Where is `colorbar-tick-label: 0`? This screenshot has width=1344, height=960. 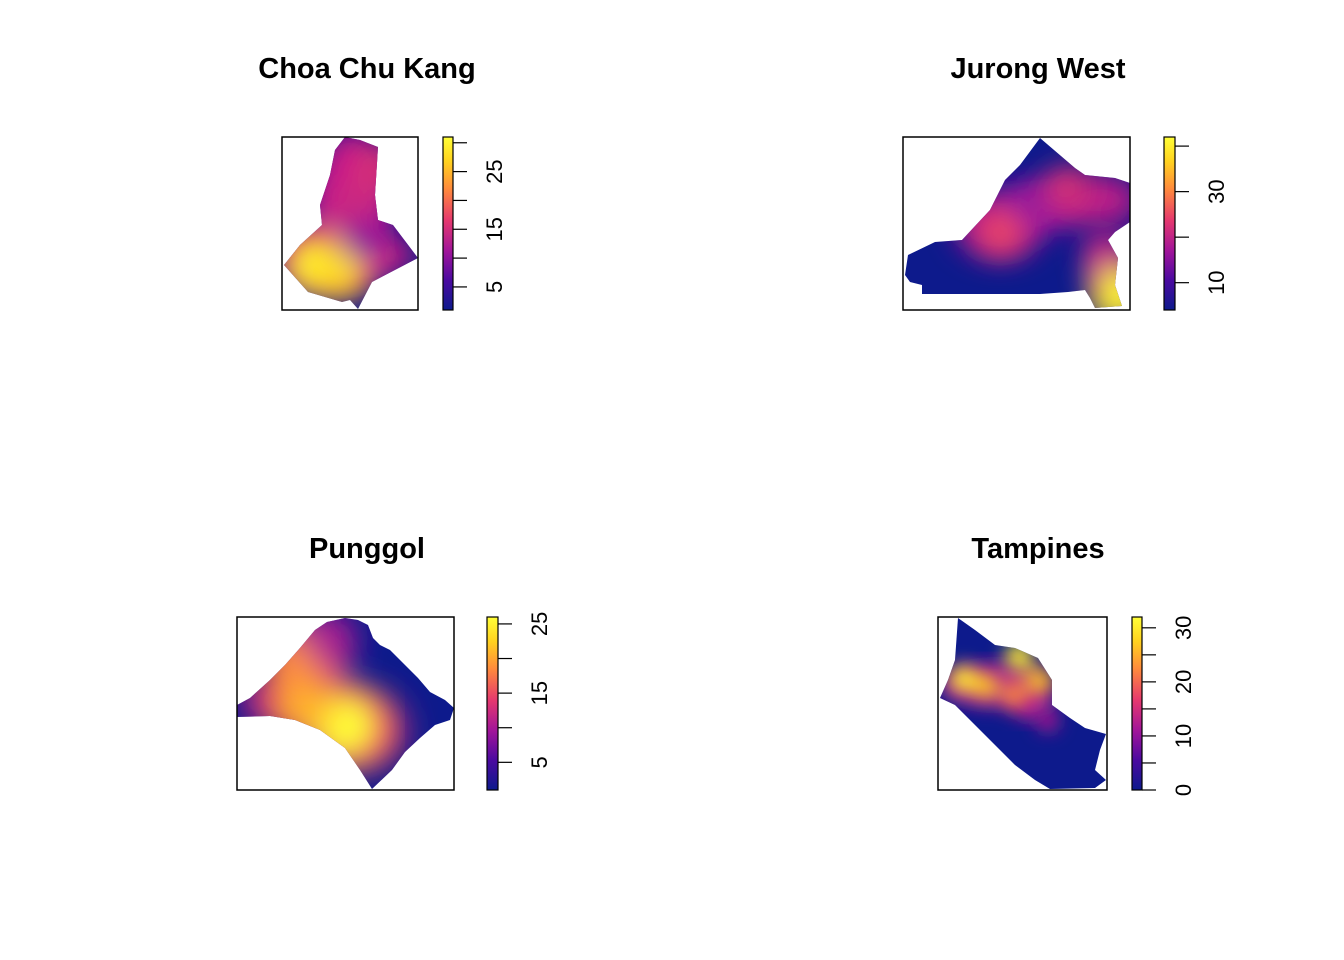
colorbar-tick-label: 0 is located at coordinates (1183, 790).